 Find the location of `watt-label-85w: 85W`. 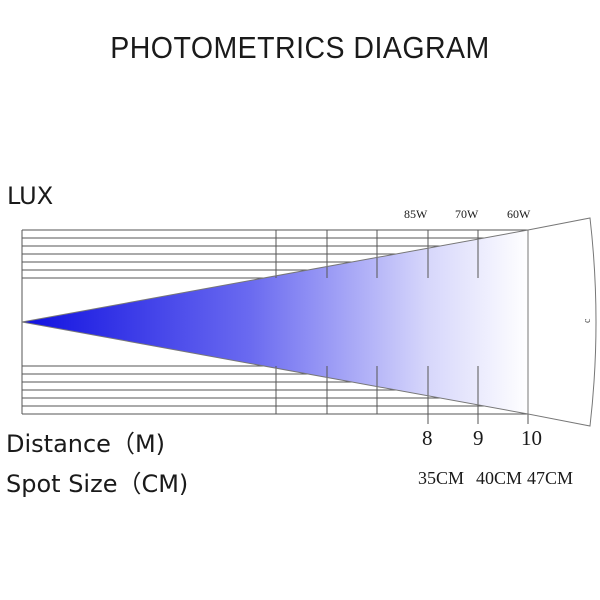

watt-label-85w: 85W is located at coordinates (416, 214).